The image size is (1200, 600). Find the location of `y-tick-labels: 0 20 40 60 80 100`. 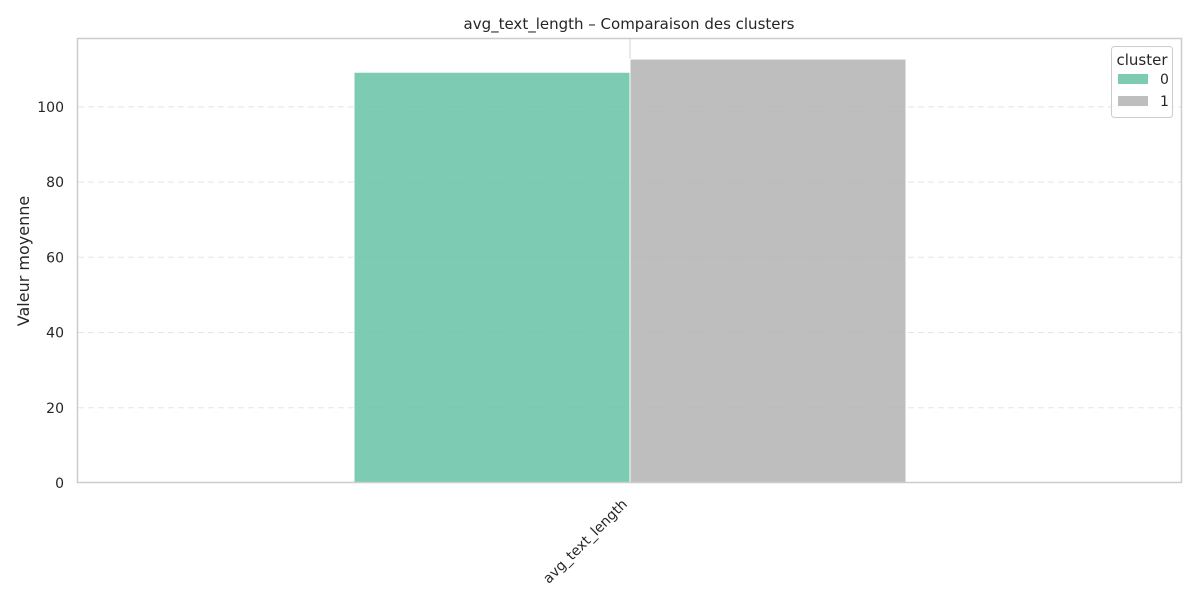

y-tick-labels: 0 20 40 60 80 100 is located at coordinates (50, 296).